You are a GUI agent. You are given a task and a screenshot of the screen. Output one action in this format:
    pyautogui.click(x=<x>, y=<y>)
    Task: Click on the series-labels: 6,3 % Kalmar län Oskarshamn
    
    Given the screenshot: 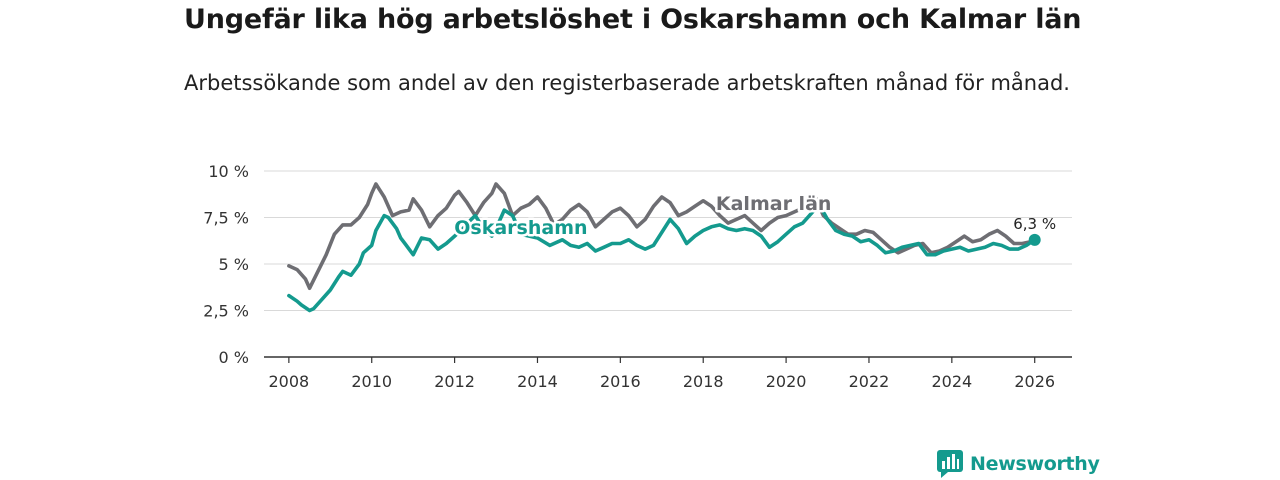 What is the action you would take?
    pyautogui.click(x=754, y=216)
    